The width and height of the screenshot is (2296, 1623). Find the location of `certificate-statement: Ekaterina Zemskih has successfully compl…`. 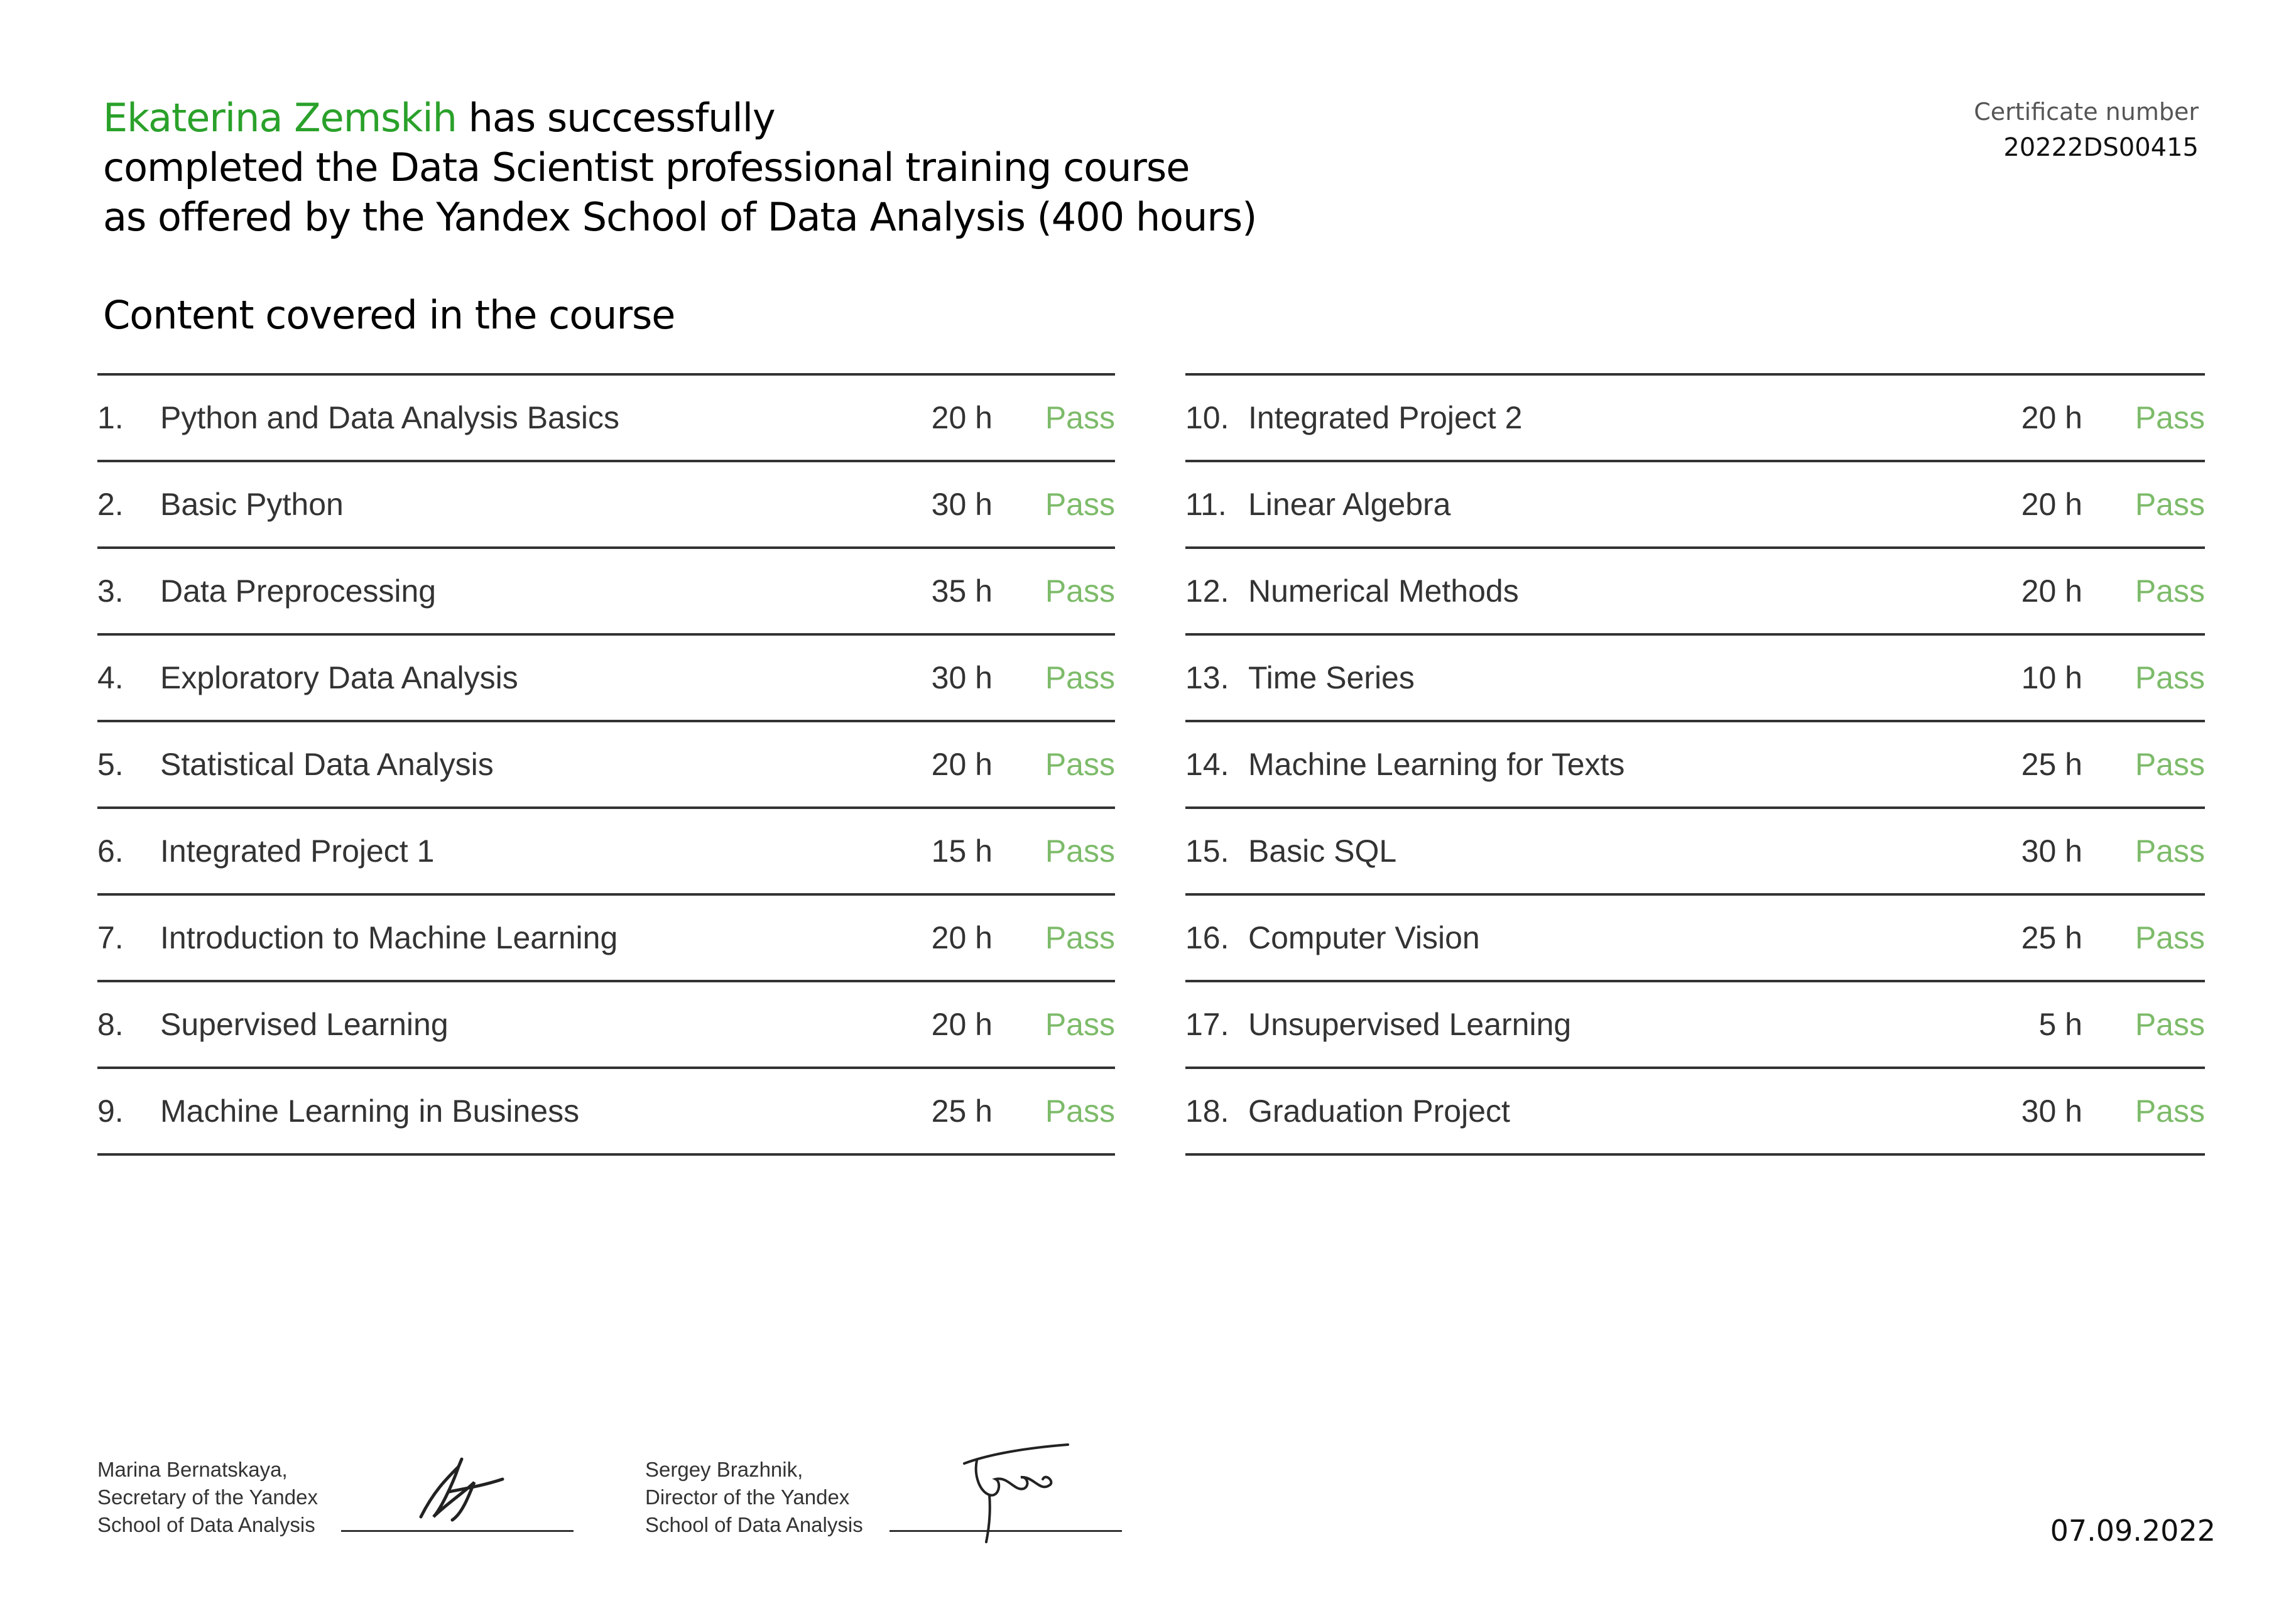

certificate-statement: Ekaterina Zemskih has successfully compl… is located at coordinates (680, 167).